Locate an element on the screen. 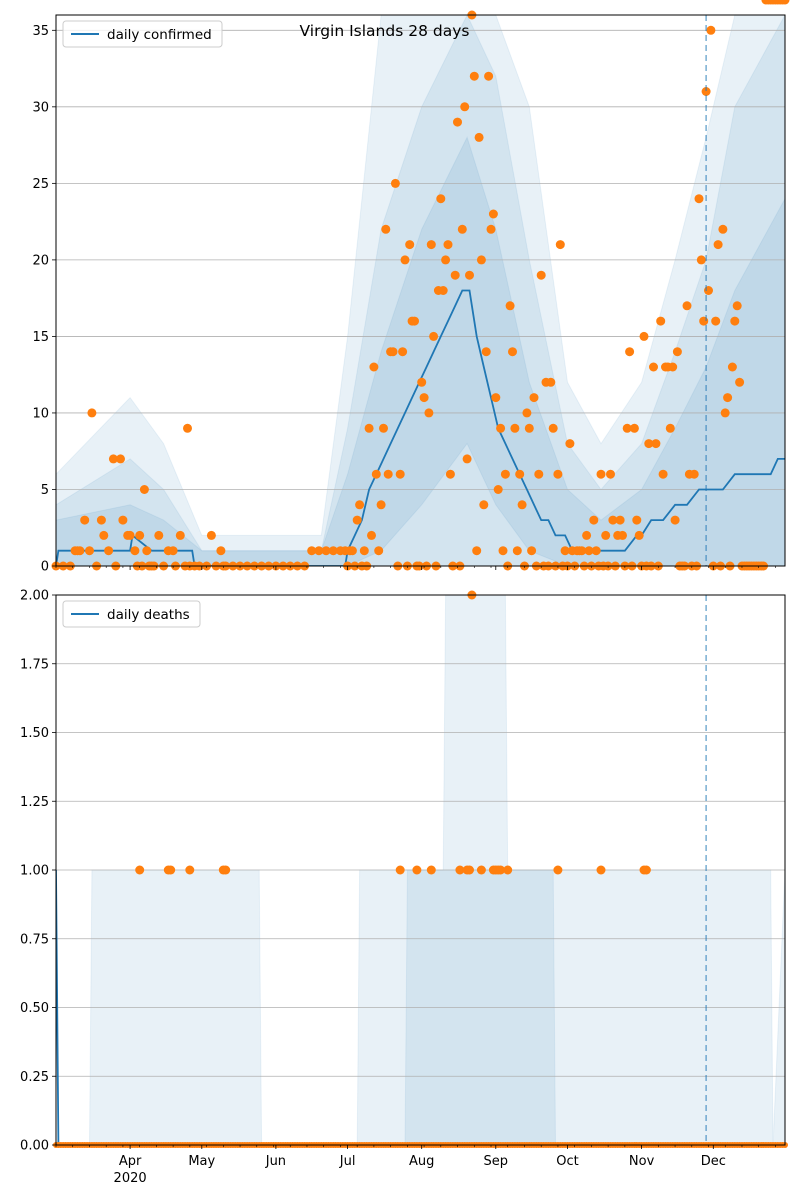 This screenshot has width=800, height=1200. legend-box is located at coordinates (131, 614).